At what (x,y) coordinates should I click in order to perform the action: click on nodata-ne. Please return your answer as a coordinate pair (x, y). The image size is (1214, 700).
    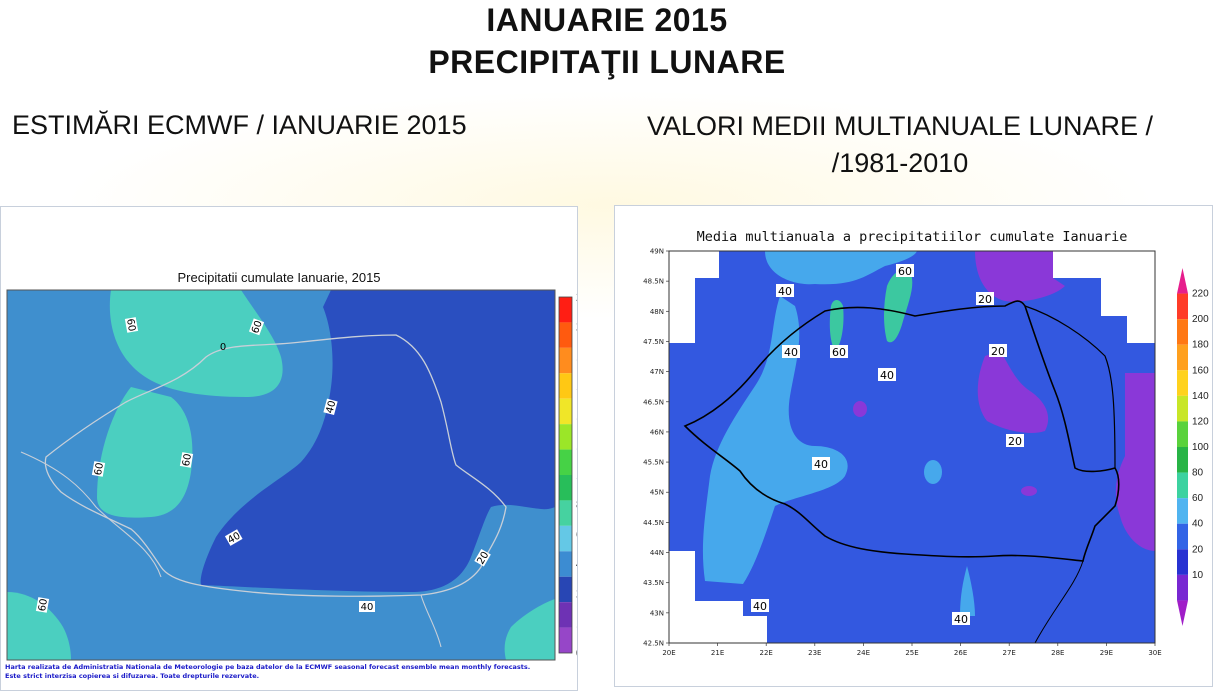
    Looking at the image, I should click on (1104, 297).